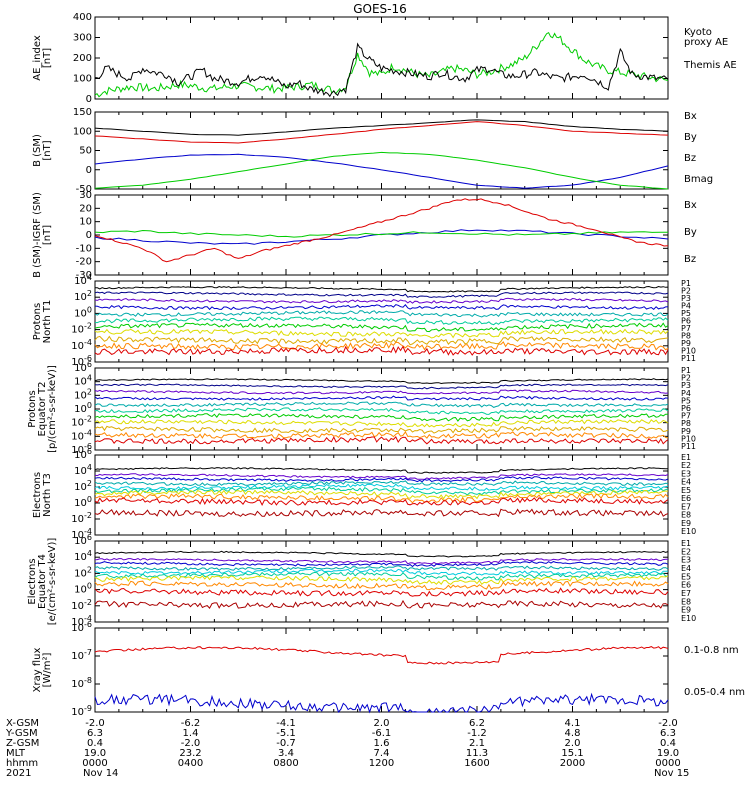 The height and width of the screenshot is (804, 750). What do you see at coordinates (22, 723) in the screenshot?
I see `x-axis-row-label: X-GSM` at bounding box center [22, 723].